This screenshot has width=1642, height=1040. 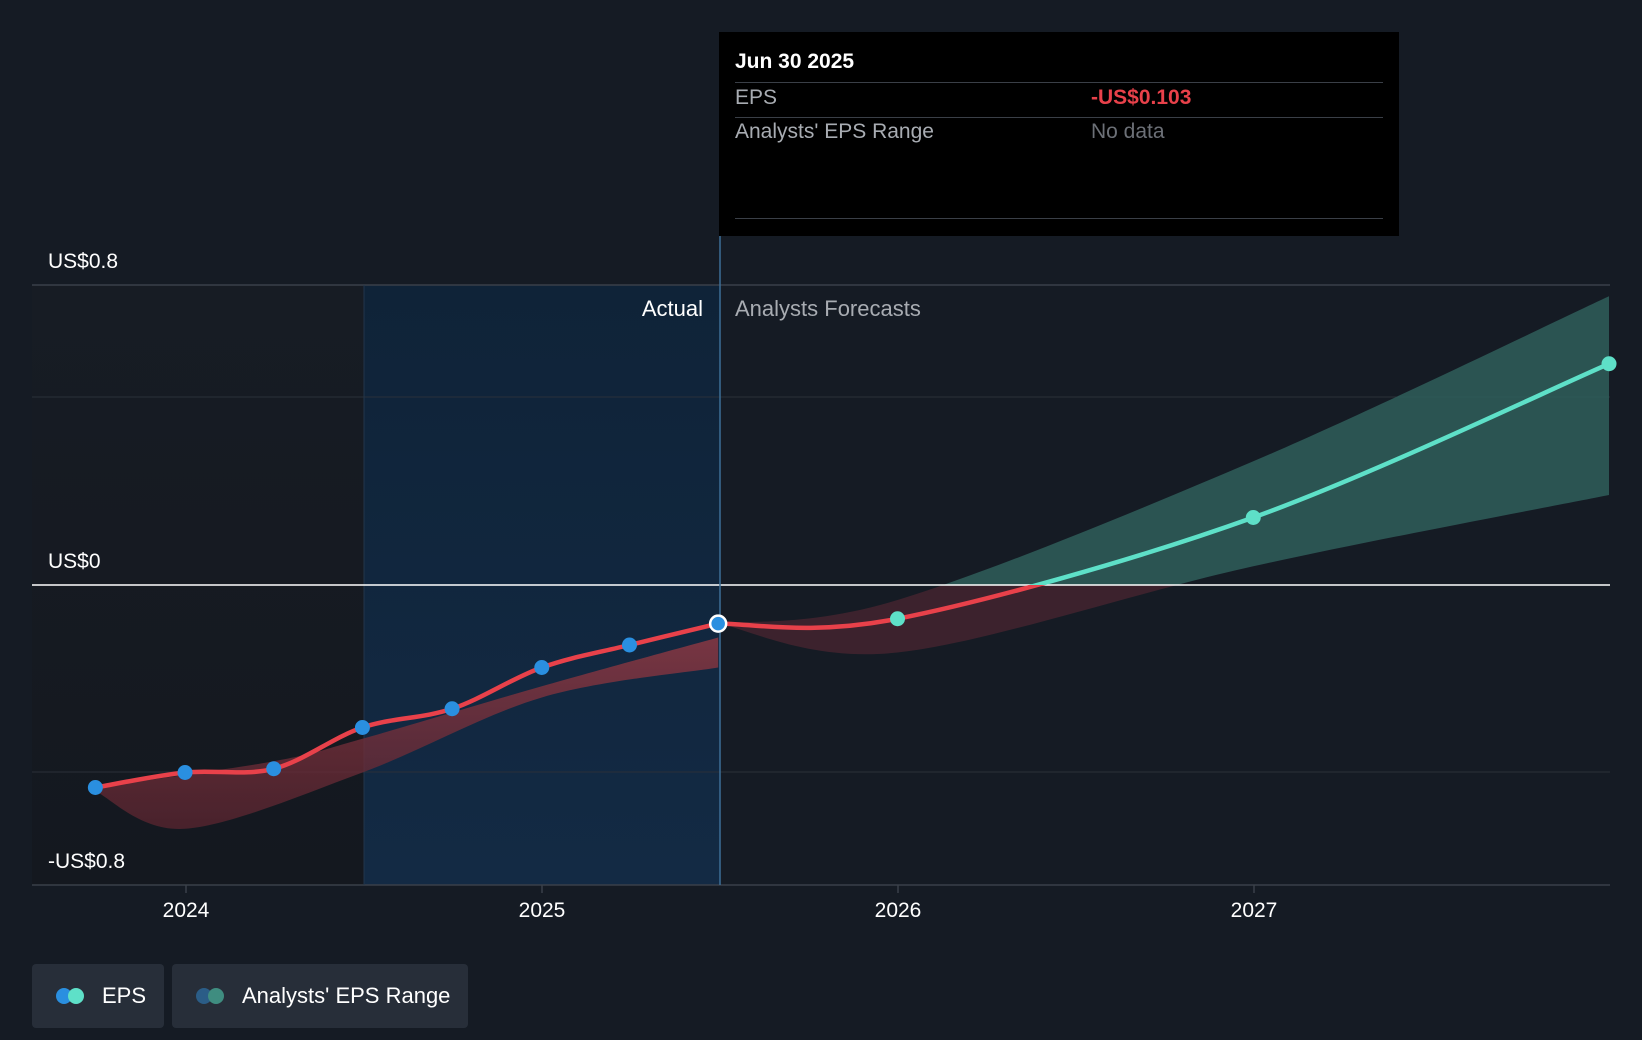 What do you see at coordinates (346, 995) in the screenshot?
I see `legend-range-label: Analysts' EPS Range` at bounding box center [346, 995].